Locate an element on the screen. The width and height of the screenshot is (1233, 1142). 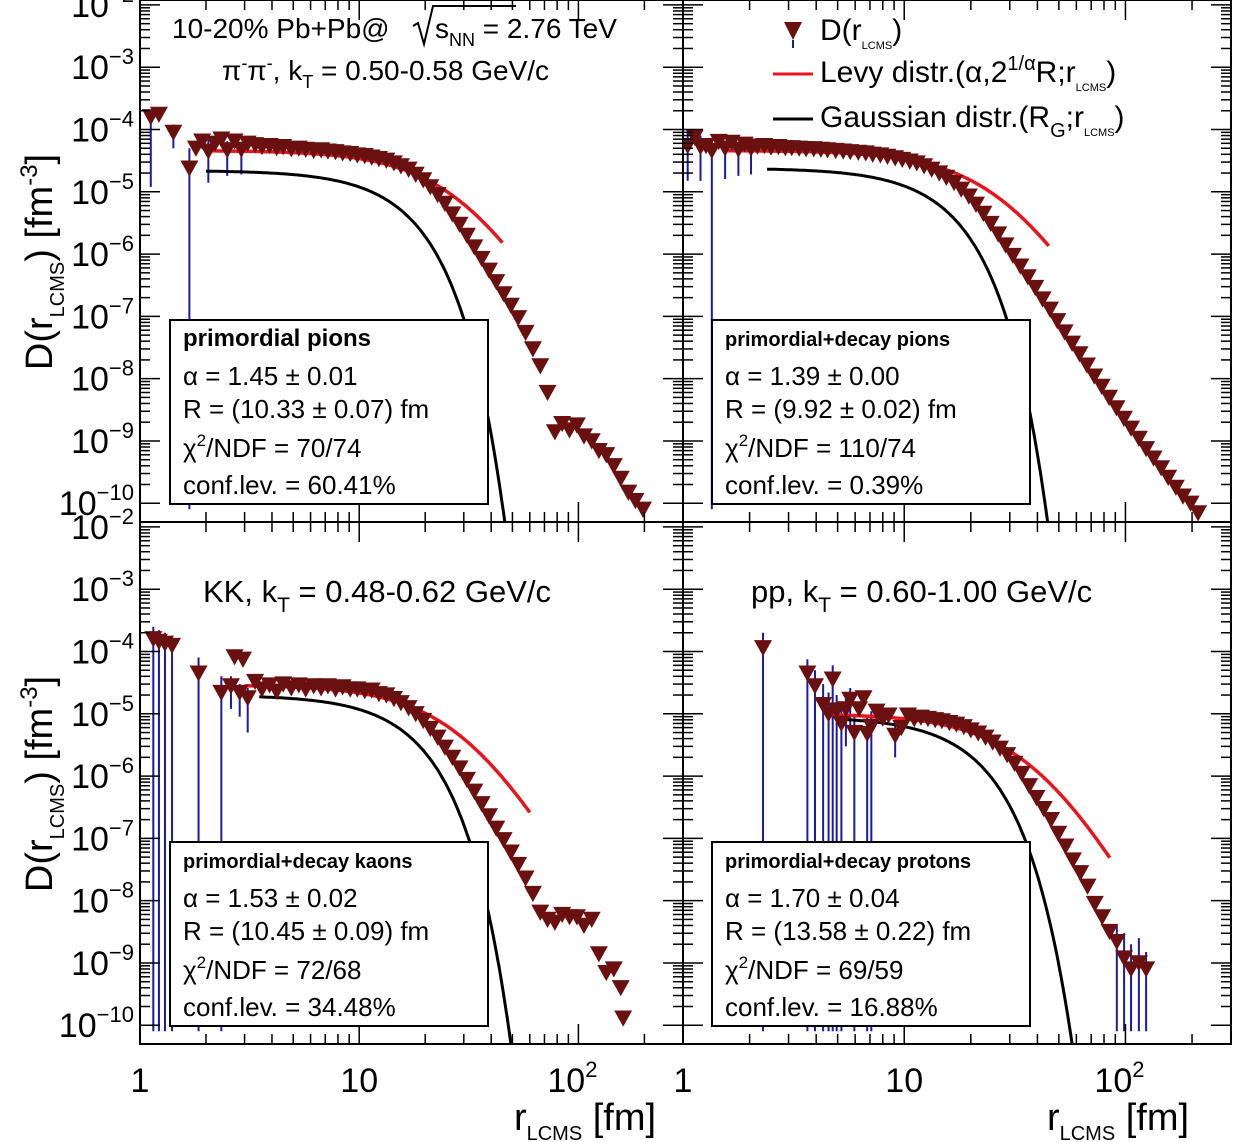
legend-levy-mid: R;r is located at coordinates (1056, 72).